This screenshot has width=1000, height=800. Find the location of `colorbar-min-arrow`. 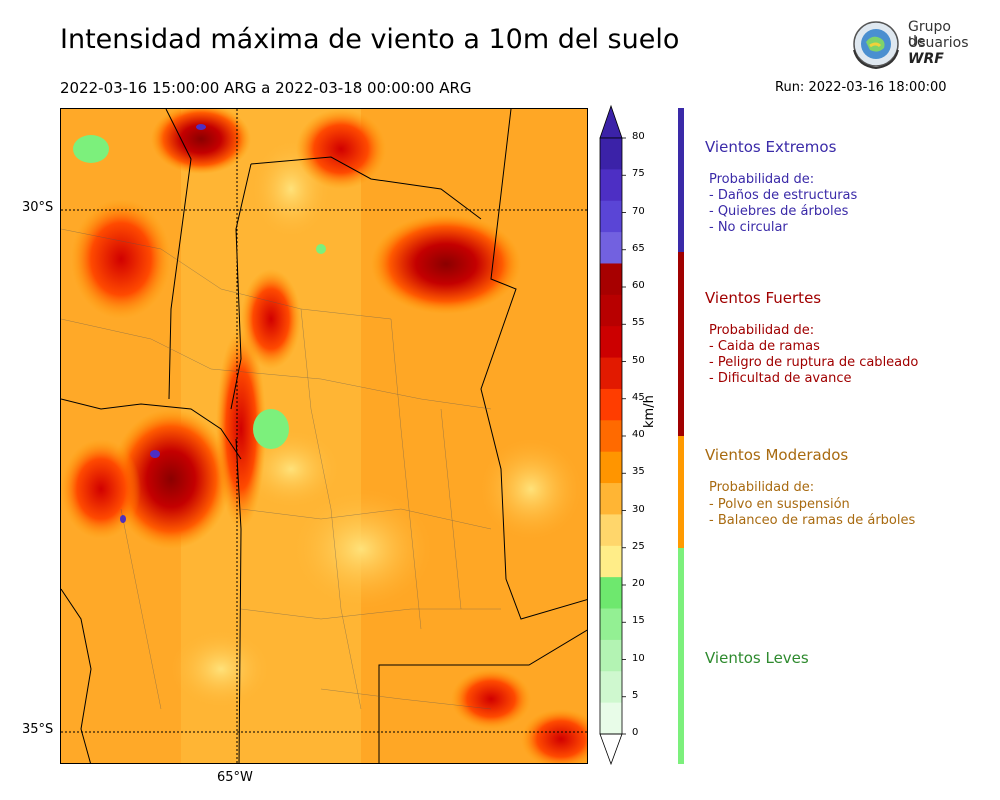

colorbar-min-arrow is located at coordinates (611, 749).